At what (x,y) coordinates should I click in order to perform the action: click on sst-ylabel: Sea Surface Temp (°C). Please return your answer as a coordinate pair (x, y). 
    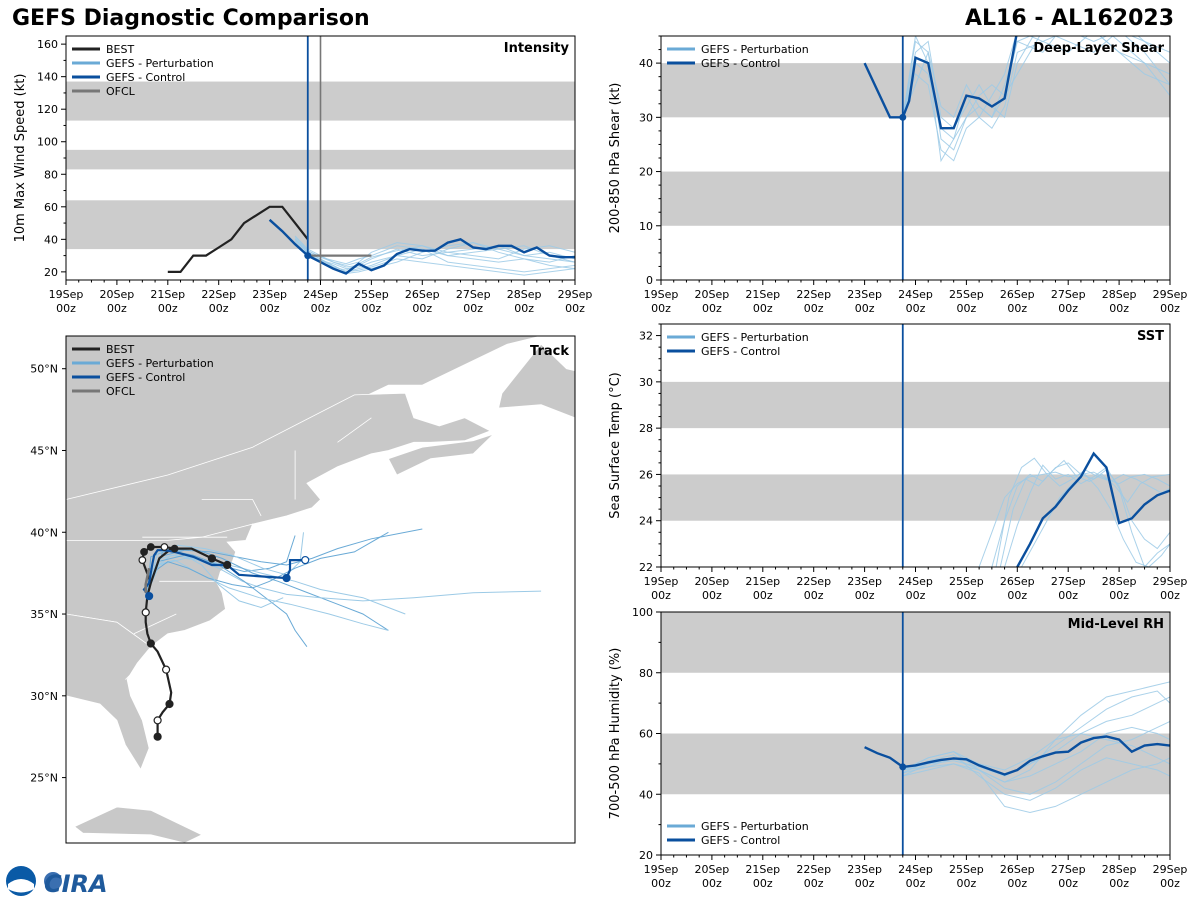
    Looking at the image, I should click on (615, 445).